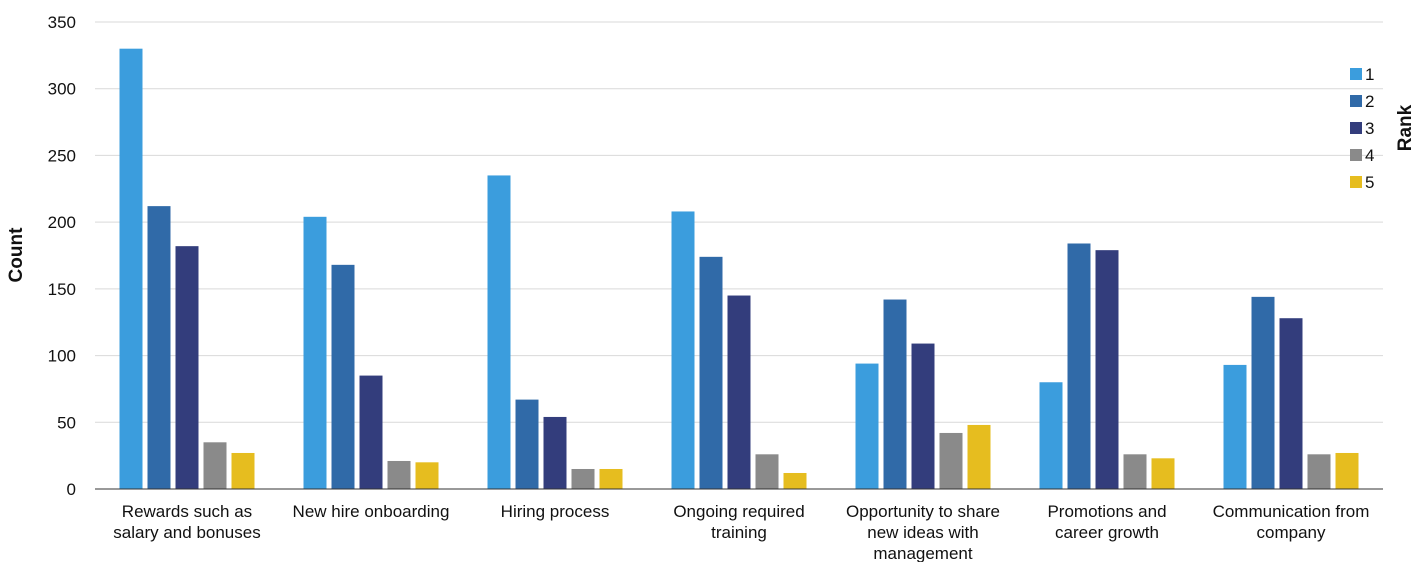 Image resolution: width=1427 pixels, height=562 pixels. I want to click on y-tick-label: 350, so click(62, 22).